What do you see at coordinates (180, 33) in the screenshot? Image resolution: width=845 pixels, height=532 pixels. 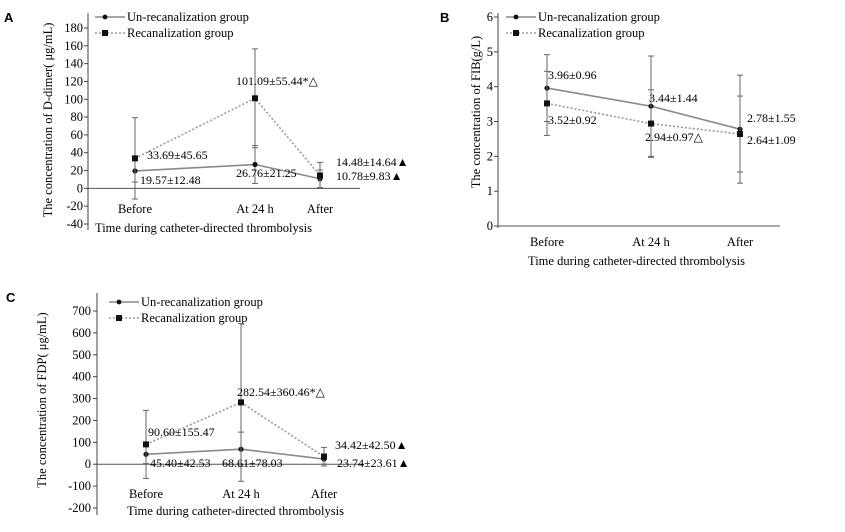 I see `panel-a-legend-label: Recanalization group` at bounding box center [180, 33].